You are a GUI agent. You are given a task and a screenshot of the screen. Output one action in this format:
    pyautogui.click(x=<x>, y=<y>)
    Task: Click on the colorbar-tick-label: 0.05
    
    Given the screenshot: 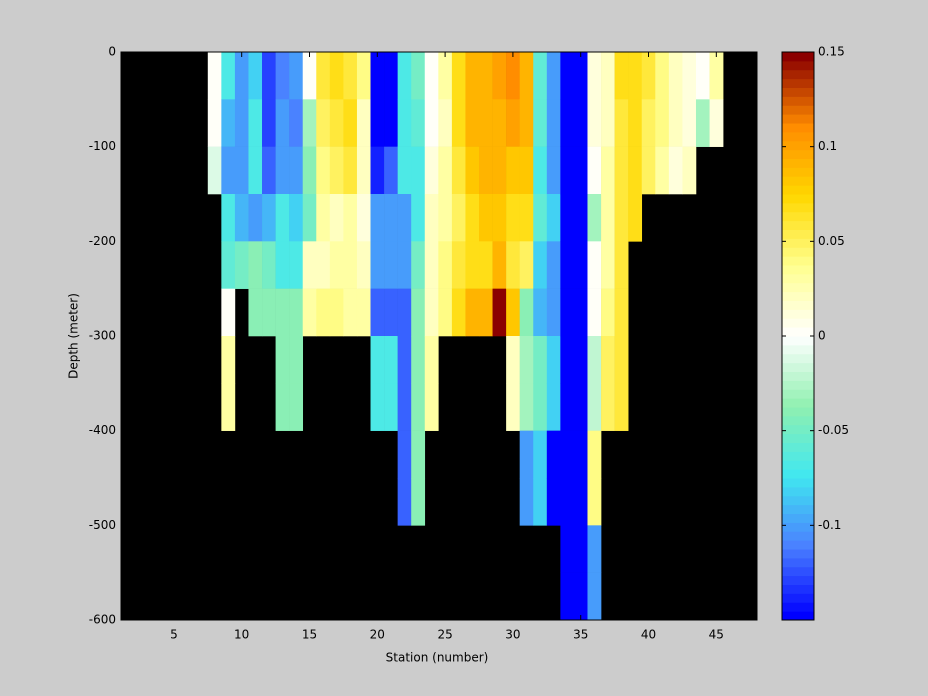 What is the action you would take?
    pyautogui.click(x=831, y=241)
    